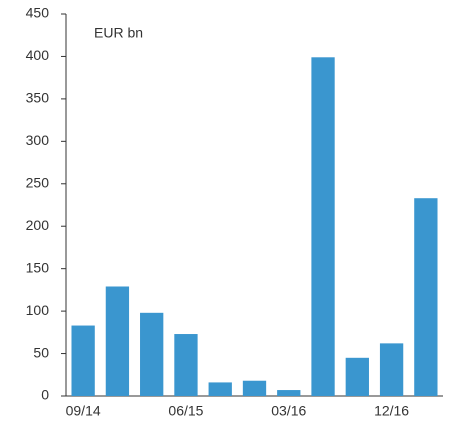 The image size is (449, 426). Describe the element at coordinates (45, 395) in the screenshot. I see `y-tick-label: 0` at that location.